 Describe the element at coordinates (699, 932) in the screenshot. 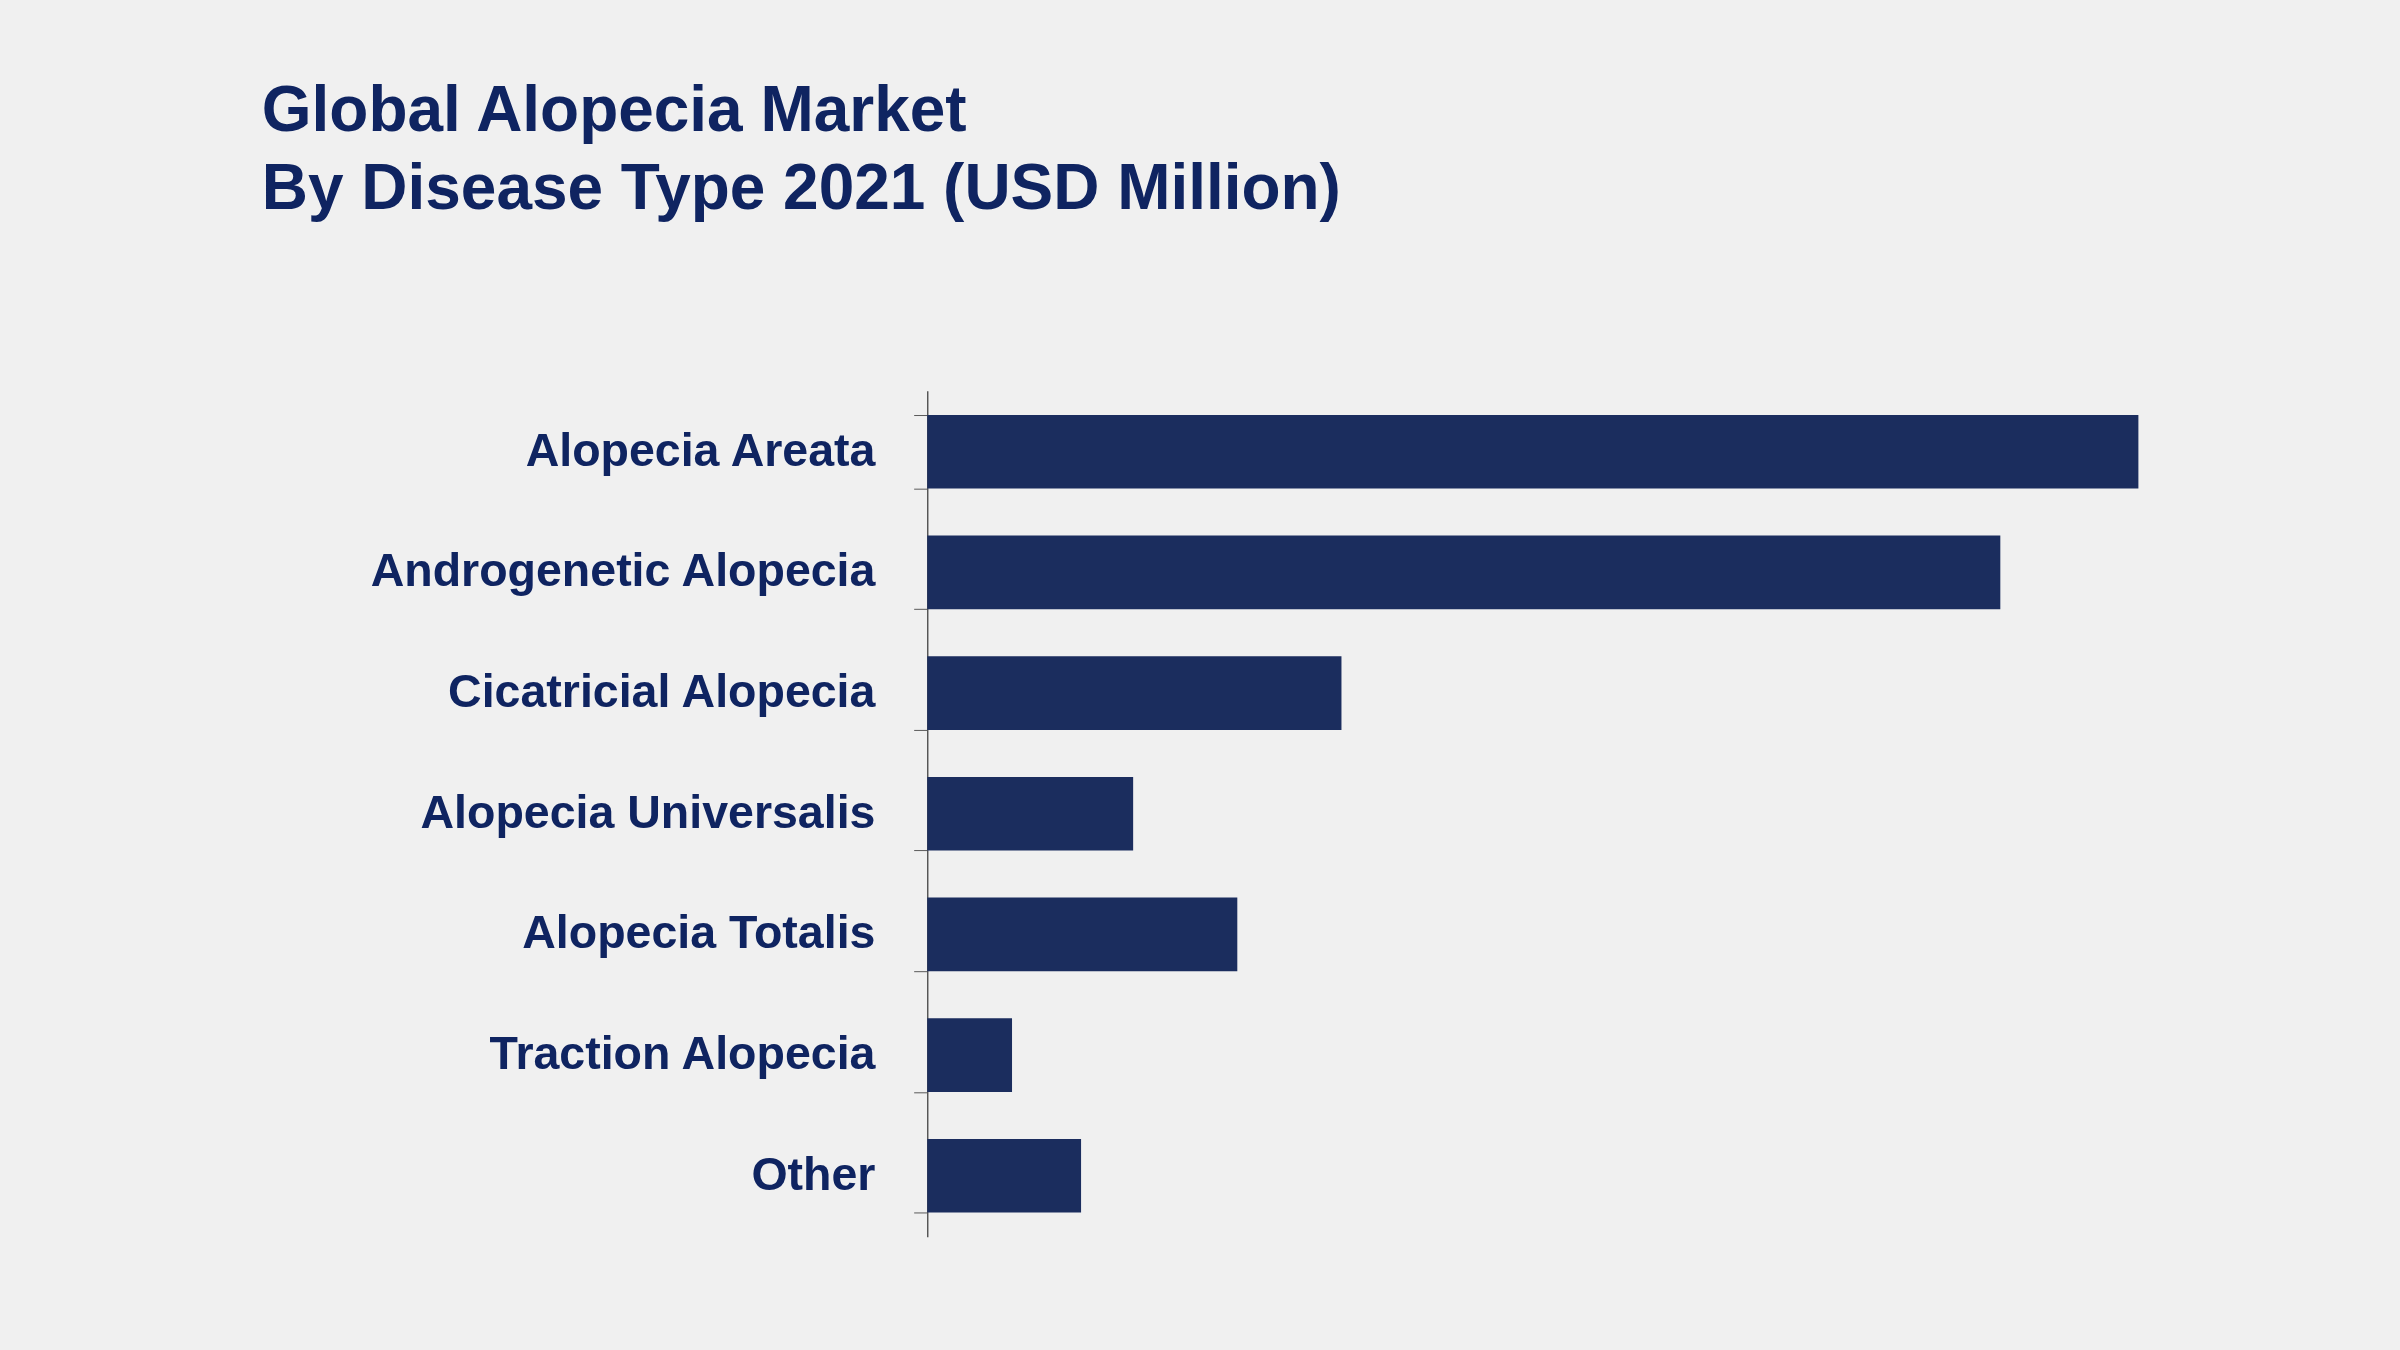

I see `y-tick-label: Alopecia Totalis` at that location.